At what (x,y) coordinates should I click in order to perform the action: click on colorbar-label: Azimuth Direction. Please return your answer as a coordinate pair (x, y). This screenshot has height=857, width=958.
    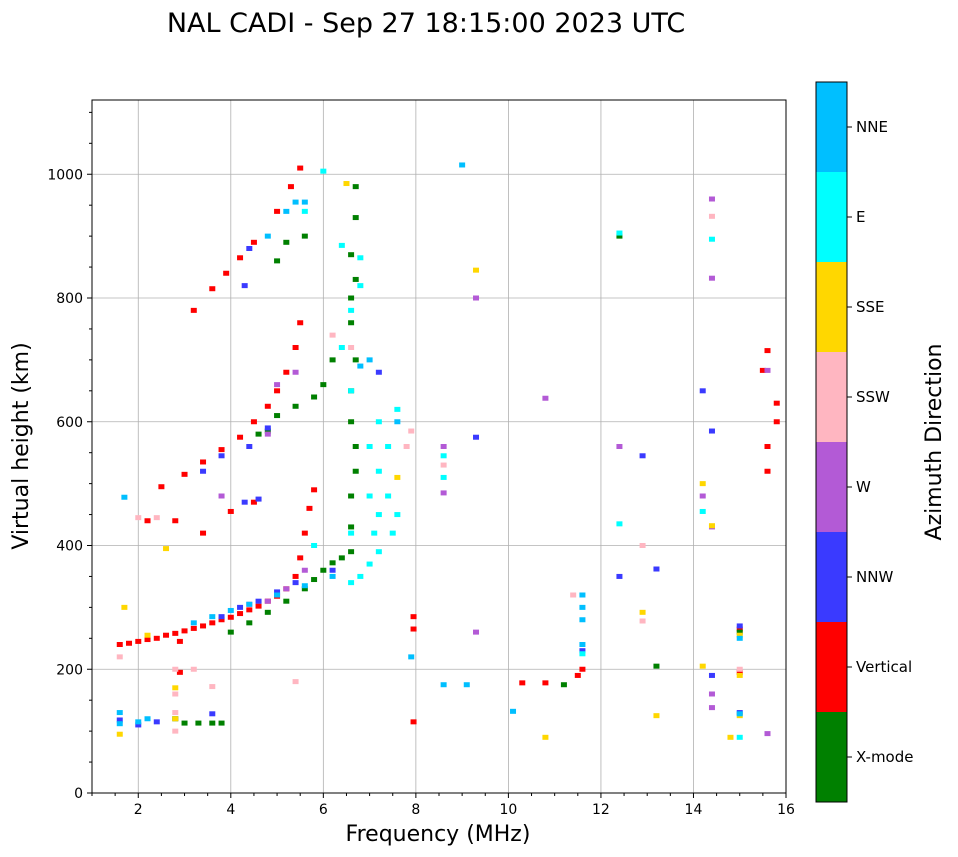
    Looking at the image, I should click on (934, 441).